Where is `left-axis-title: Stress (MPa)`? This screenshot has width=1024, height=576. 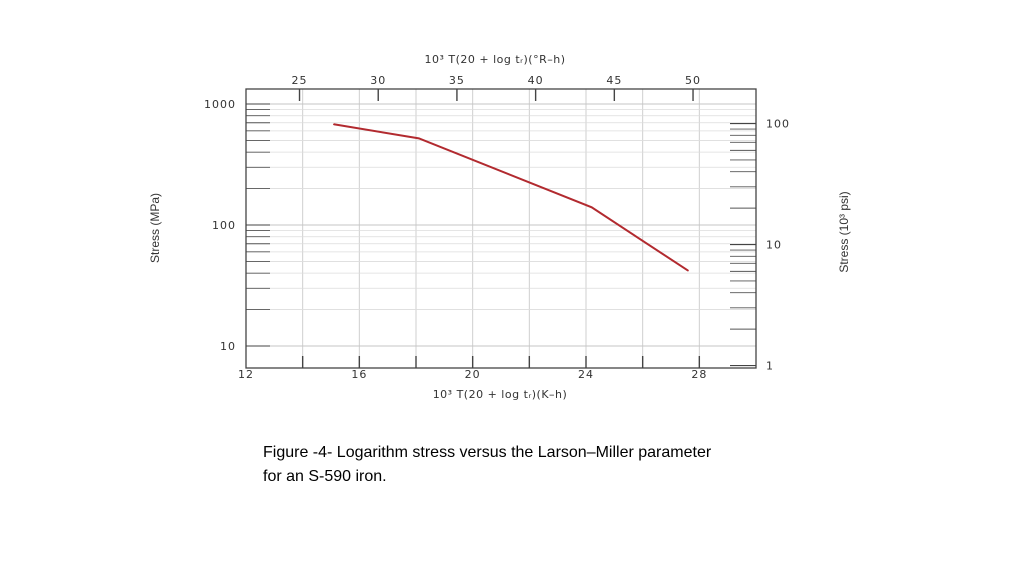
left-axis-title: Stress (MPa) is located at coordinates (155, 228).